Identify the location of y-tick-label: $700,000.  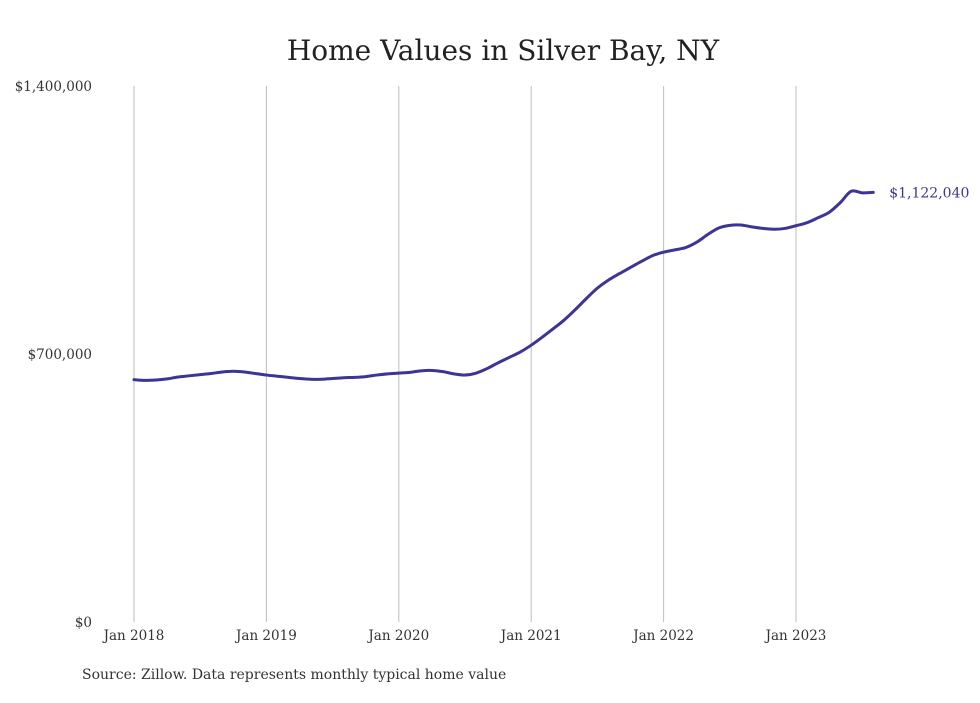
(60, 355).